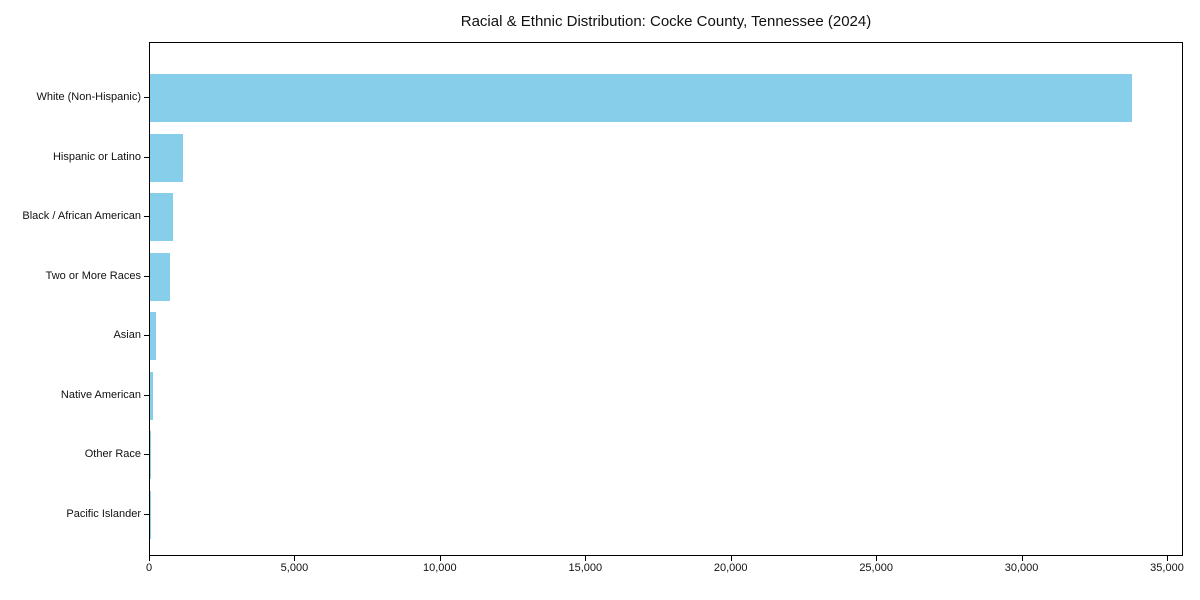  Describe the element at coordinates (294, 568) in the screenshot. I see `x-tick-label: 5,000` at that location.